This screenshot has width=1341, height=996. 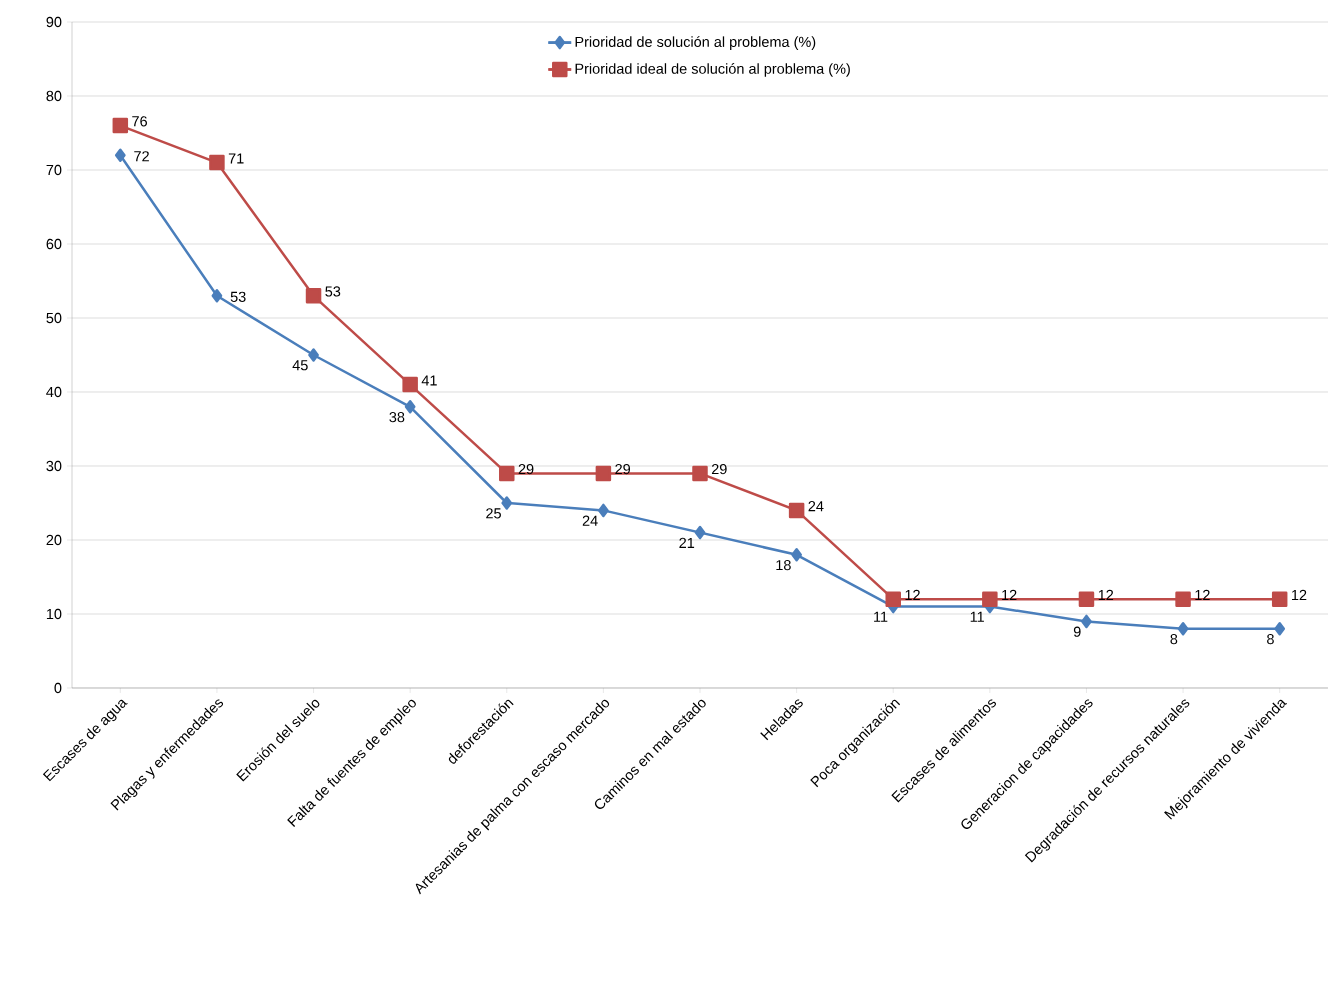 What do you see at coordinates (58, 688) in the screenshot?
I see `y-tick-label: 0` at bounding box center [58, 688].